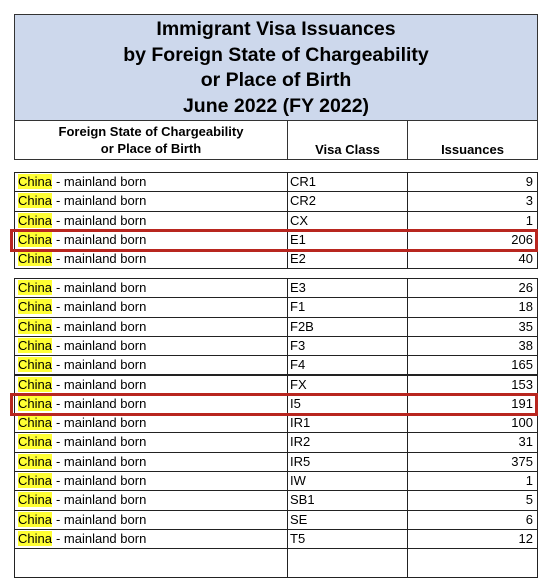  Describe the element at coordinates (151, 148) in the screenshot. I see `column-header-line: or Place of Birth` at that location.